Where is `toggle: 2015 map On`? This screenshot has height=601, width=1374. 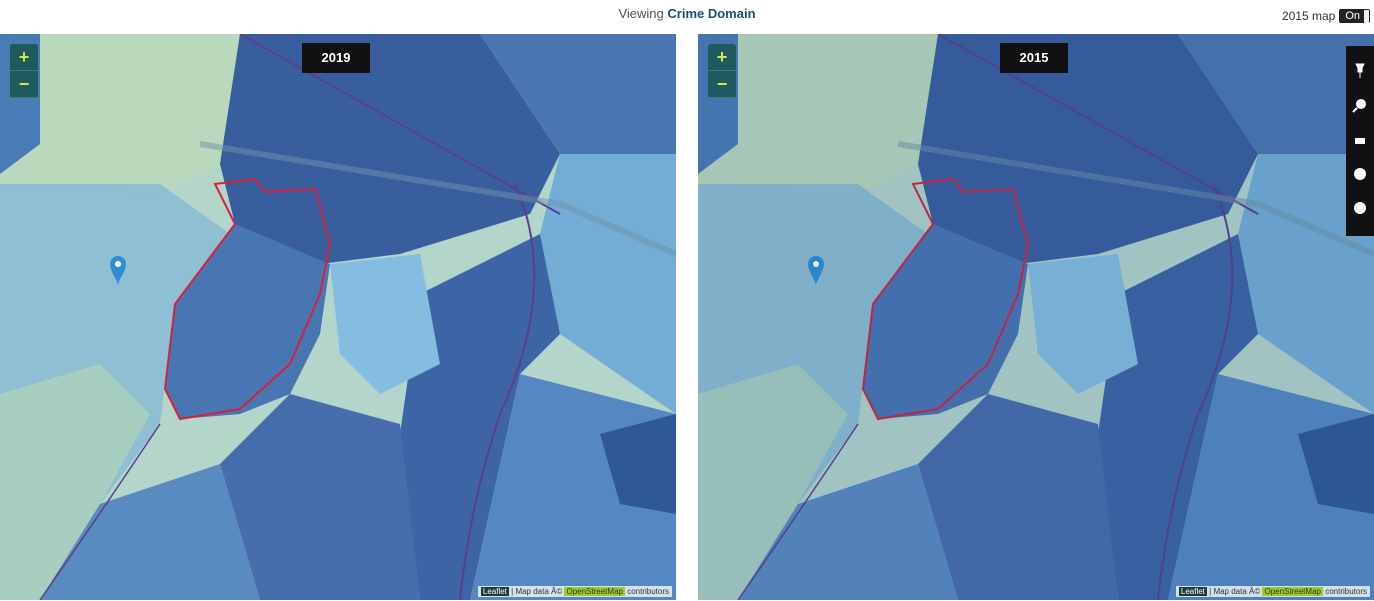 toggle: 2015 map On is located at coordinates (1326, 16).